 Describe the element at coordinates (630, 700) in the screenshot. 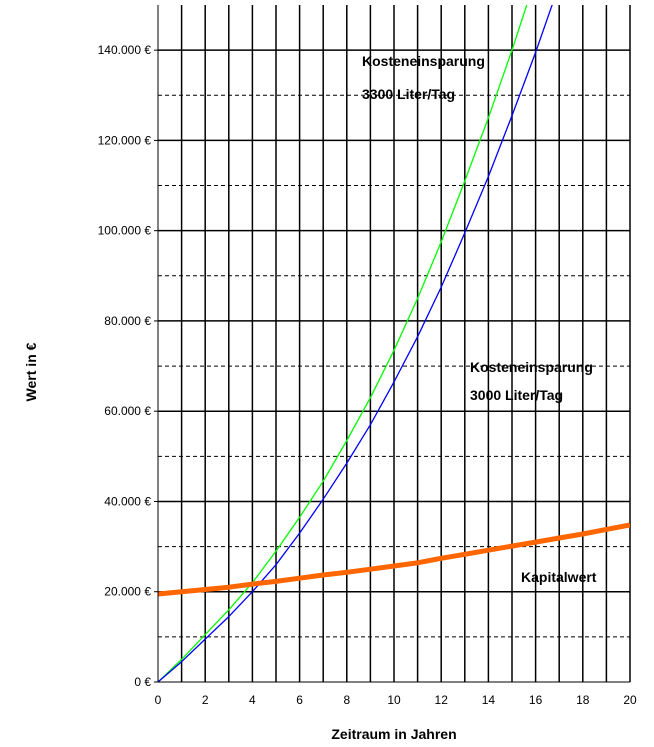

I see `x-tick-label: 20` at that location.